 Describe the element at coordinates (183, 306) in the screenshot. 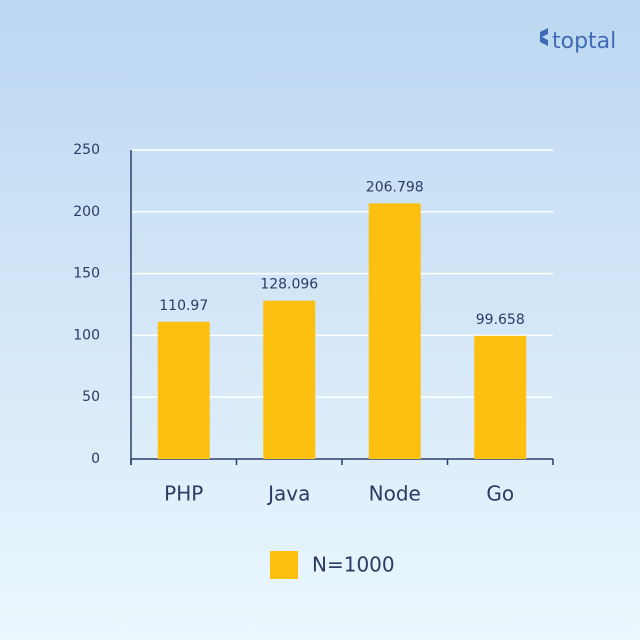

I see `value-label: 110.97` at that location.